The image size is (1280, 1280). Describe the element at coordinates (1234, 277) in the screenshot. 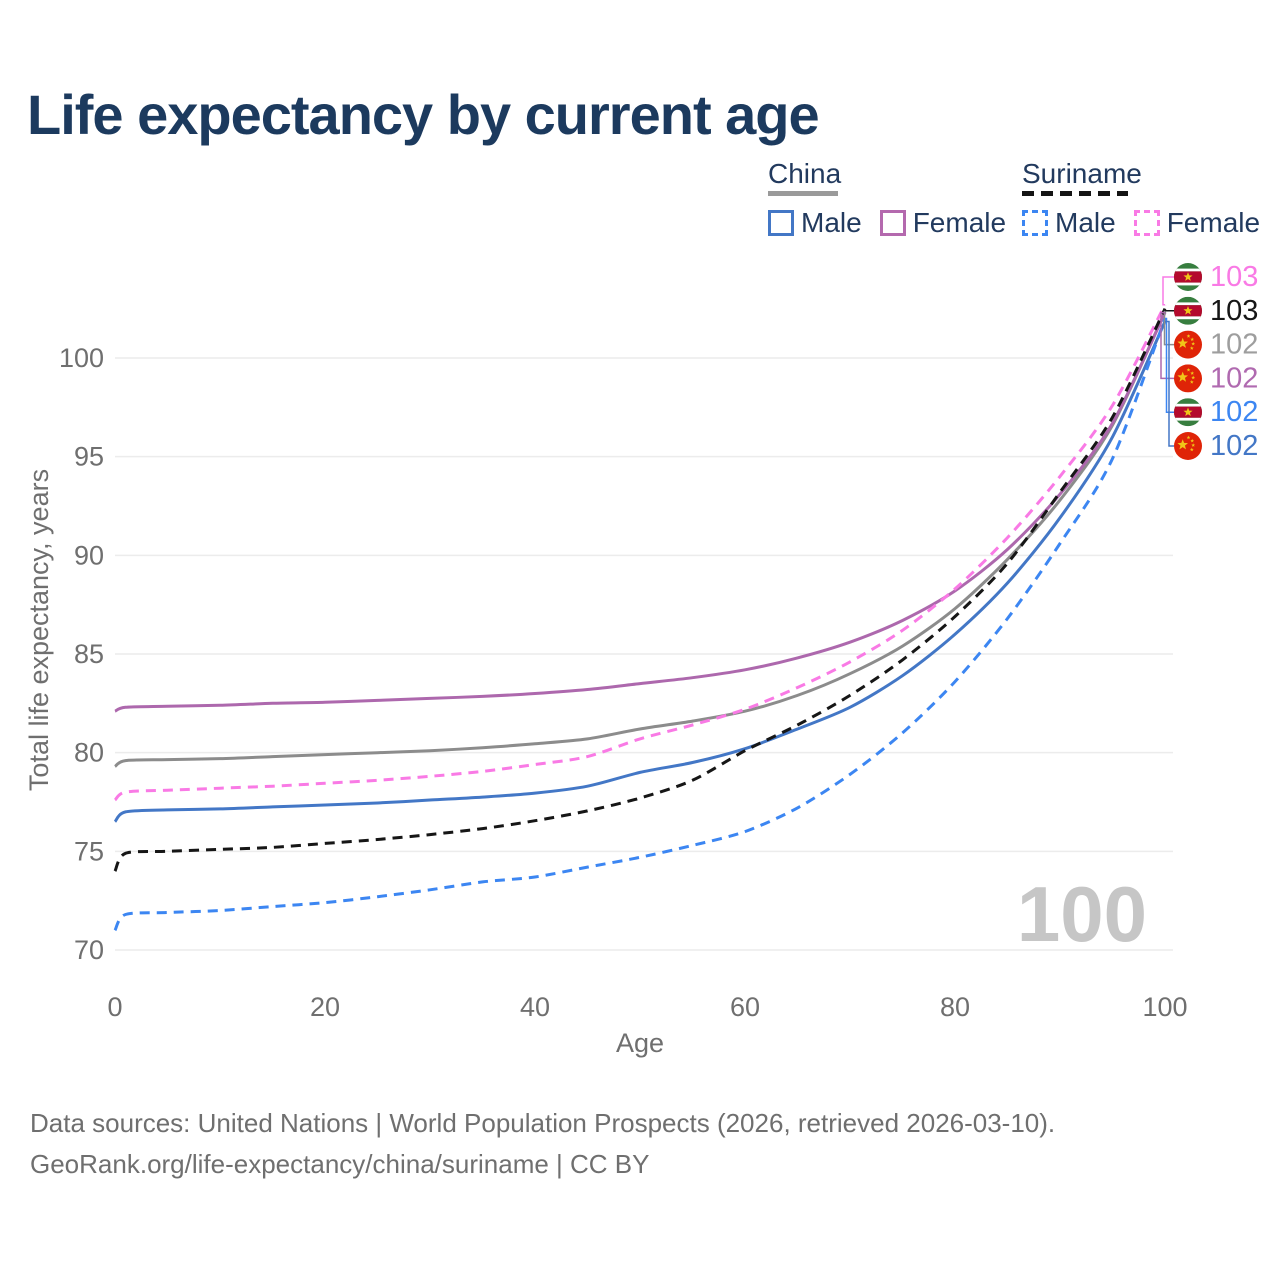

I see `end-value-label-suriname-female: 103` at that location.